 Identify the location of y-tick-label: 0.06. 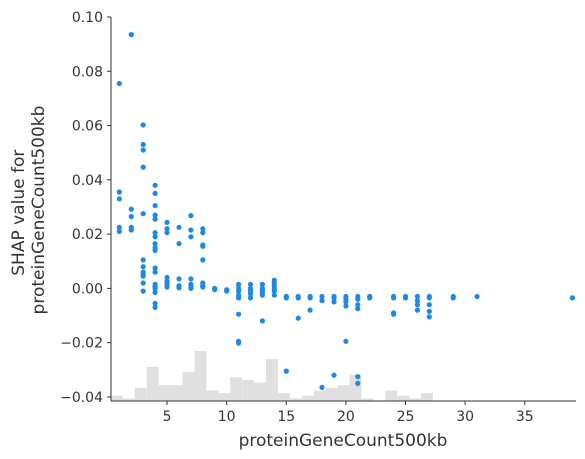
(87, 127).